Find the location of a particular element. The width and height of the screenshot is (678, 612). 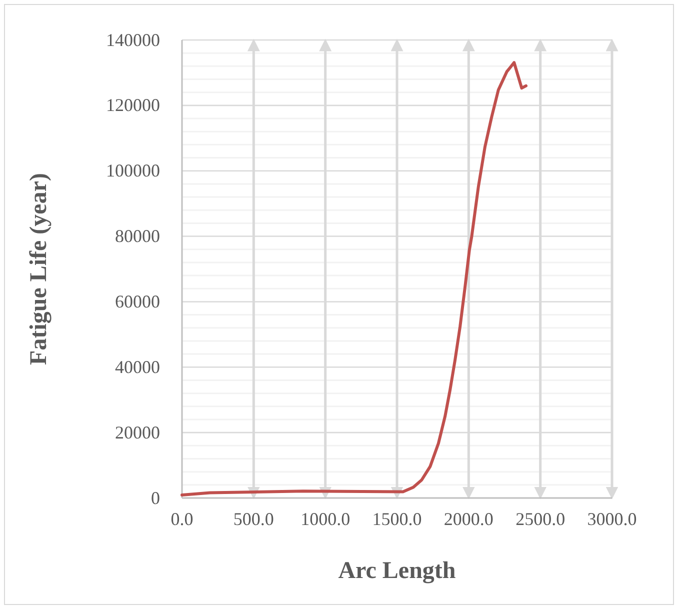

x-tick-label: 0.0 is located at coordinates (182, 518).